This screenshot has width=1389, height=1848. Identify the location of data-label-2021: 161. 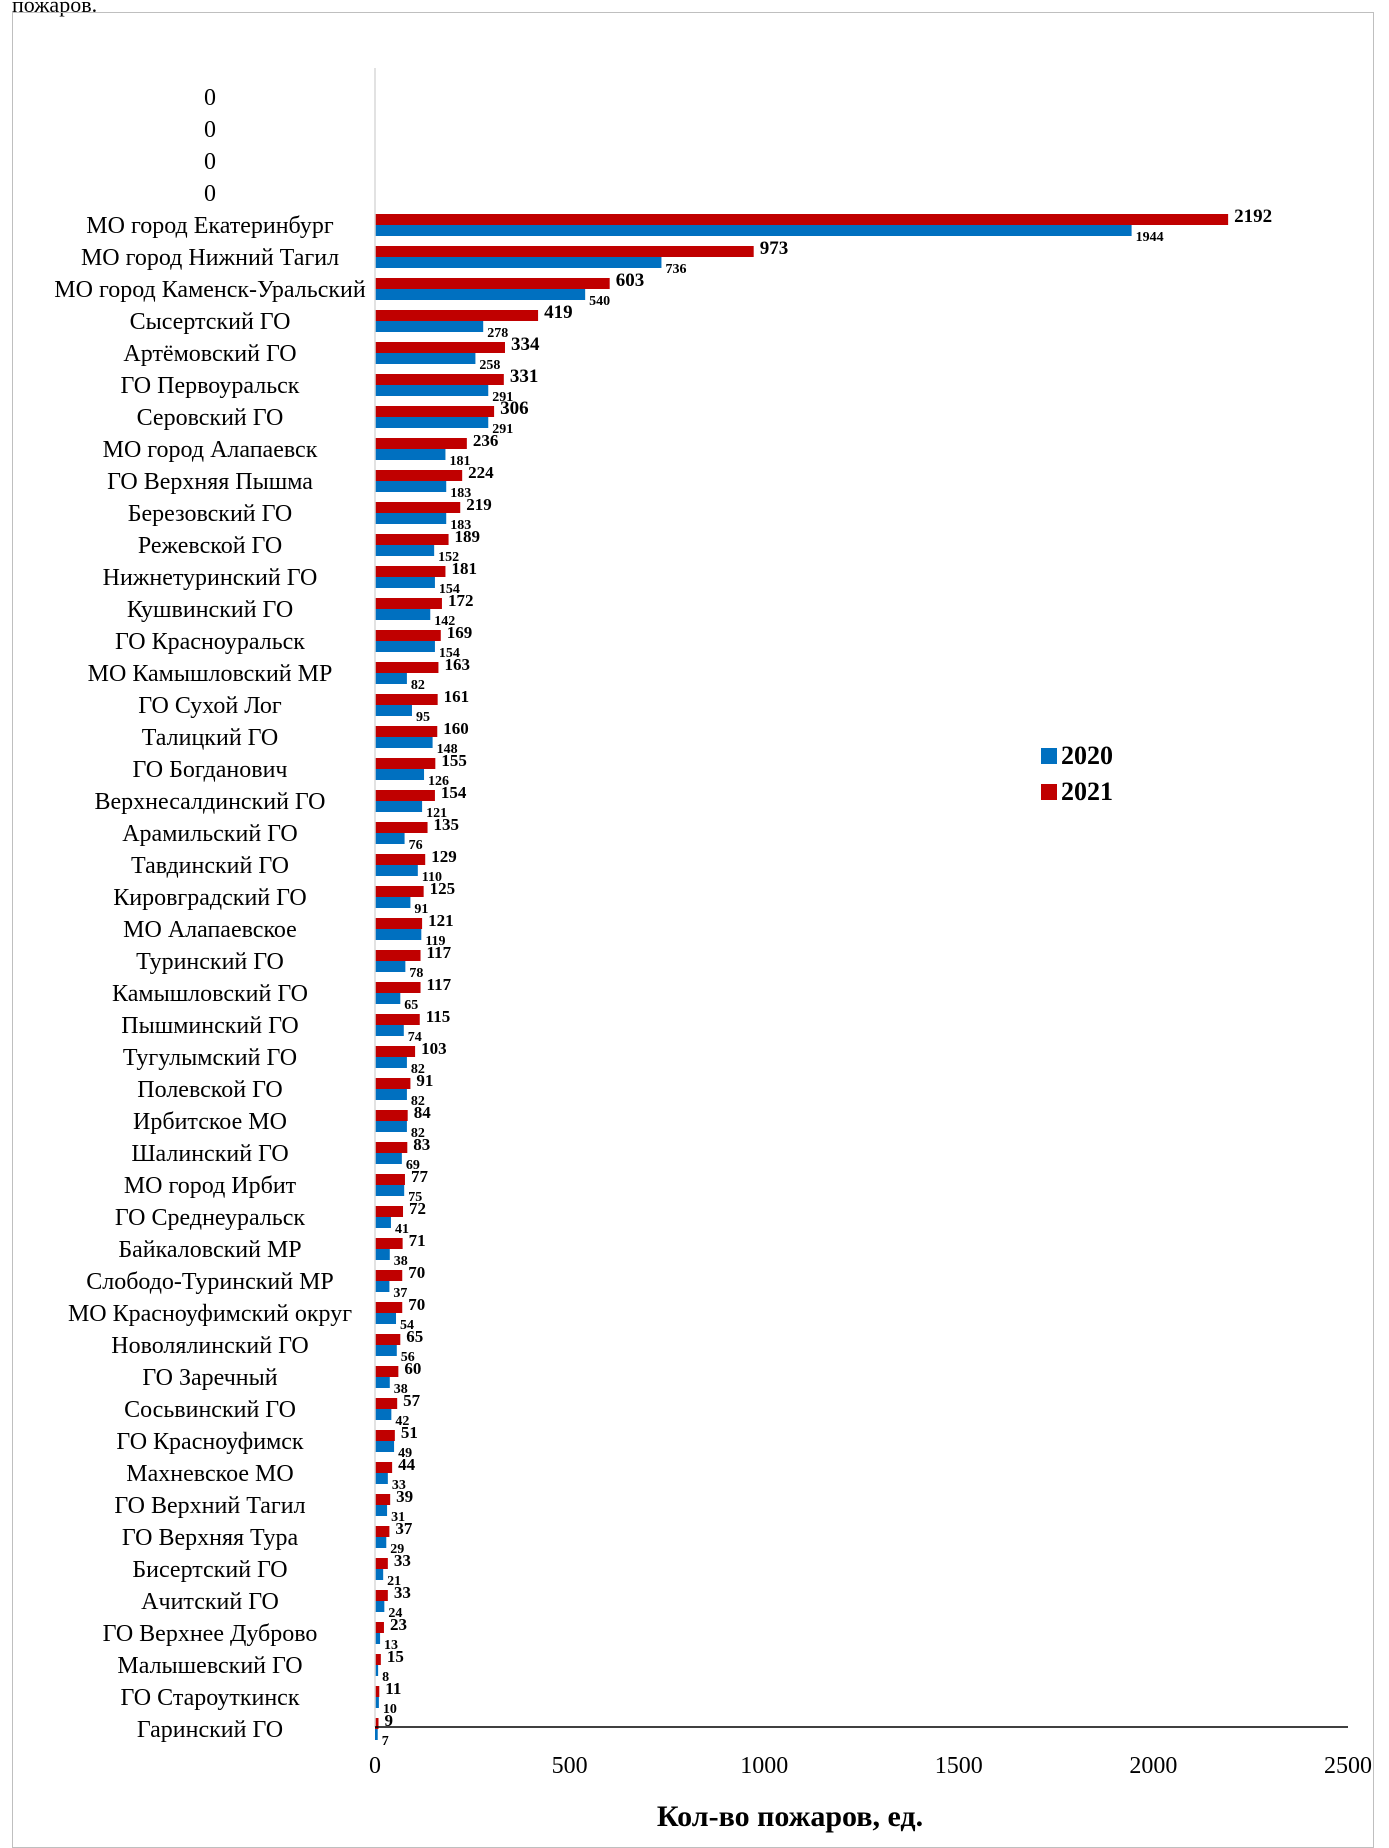
(457, 696).